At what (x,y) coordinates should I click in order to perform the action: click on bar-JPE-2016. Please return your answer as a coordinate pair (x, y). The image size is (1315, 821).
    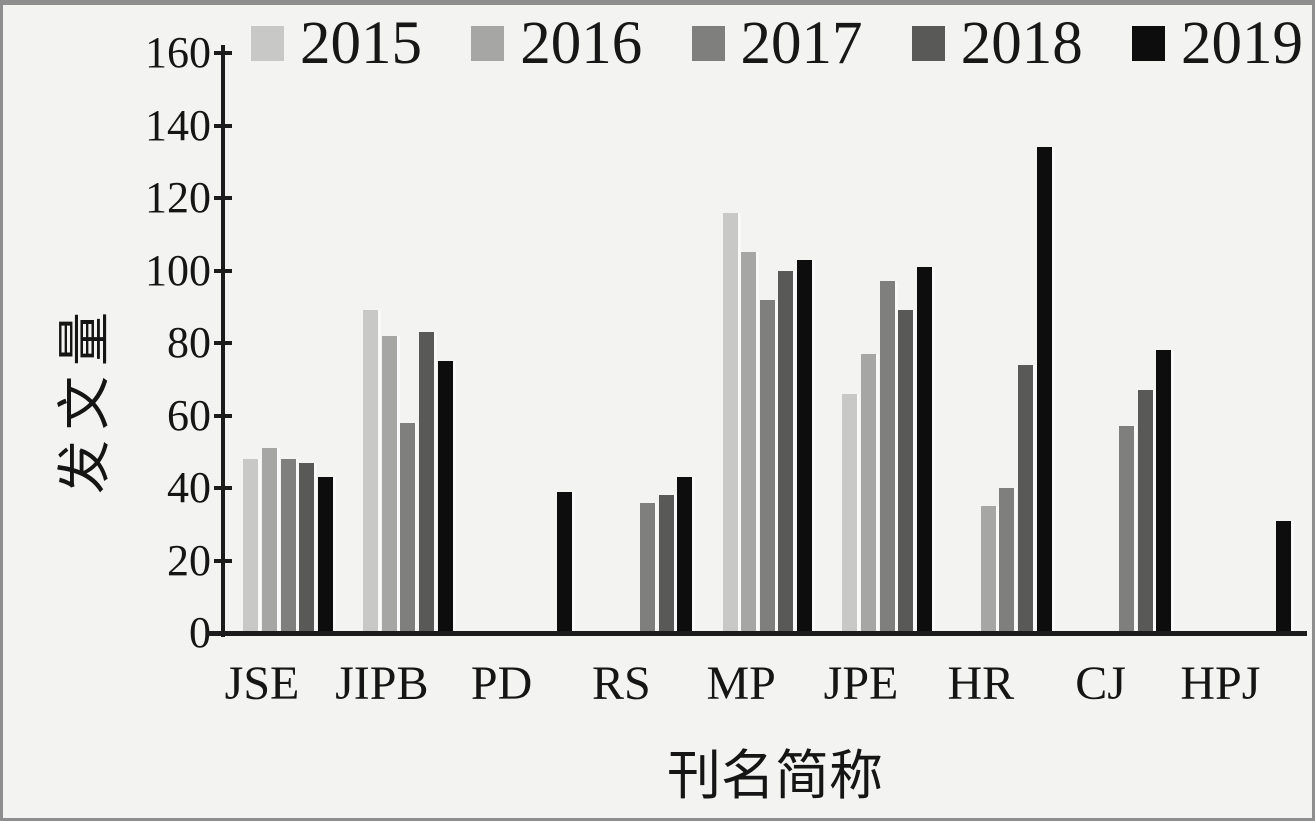
    Looking at the image, I should click on (868, 493).